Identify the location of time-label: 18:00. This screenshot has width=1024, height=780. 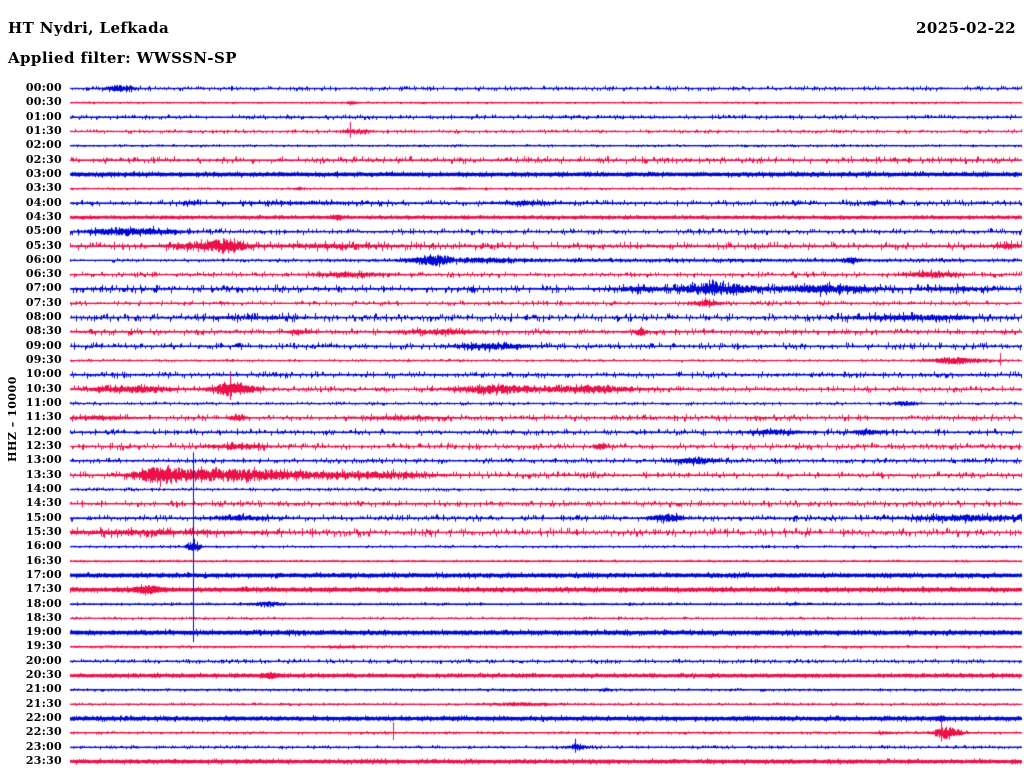
(43, 603).